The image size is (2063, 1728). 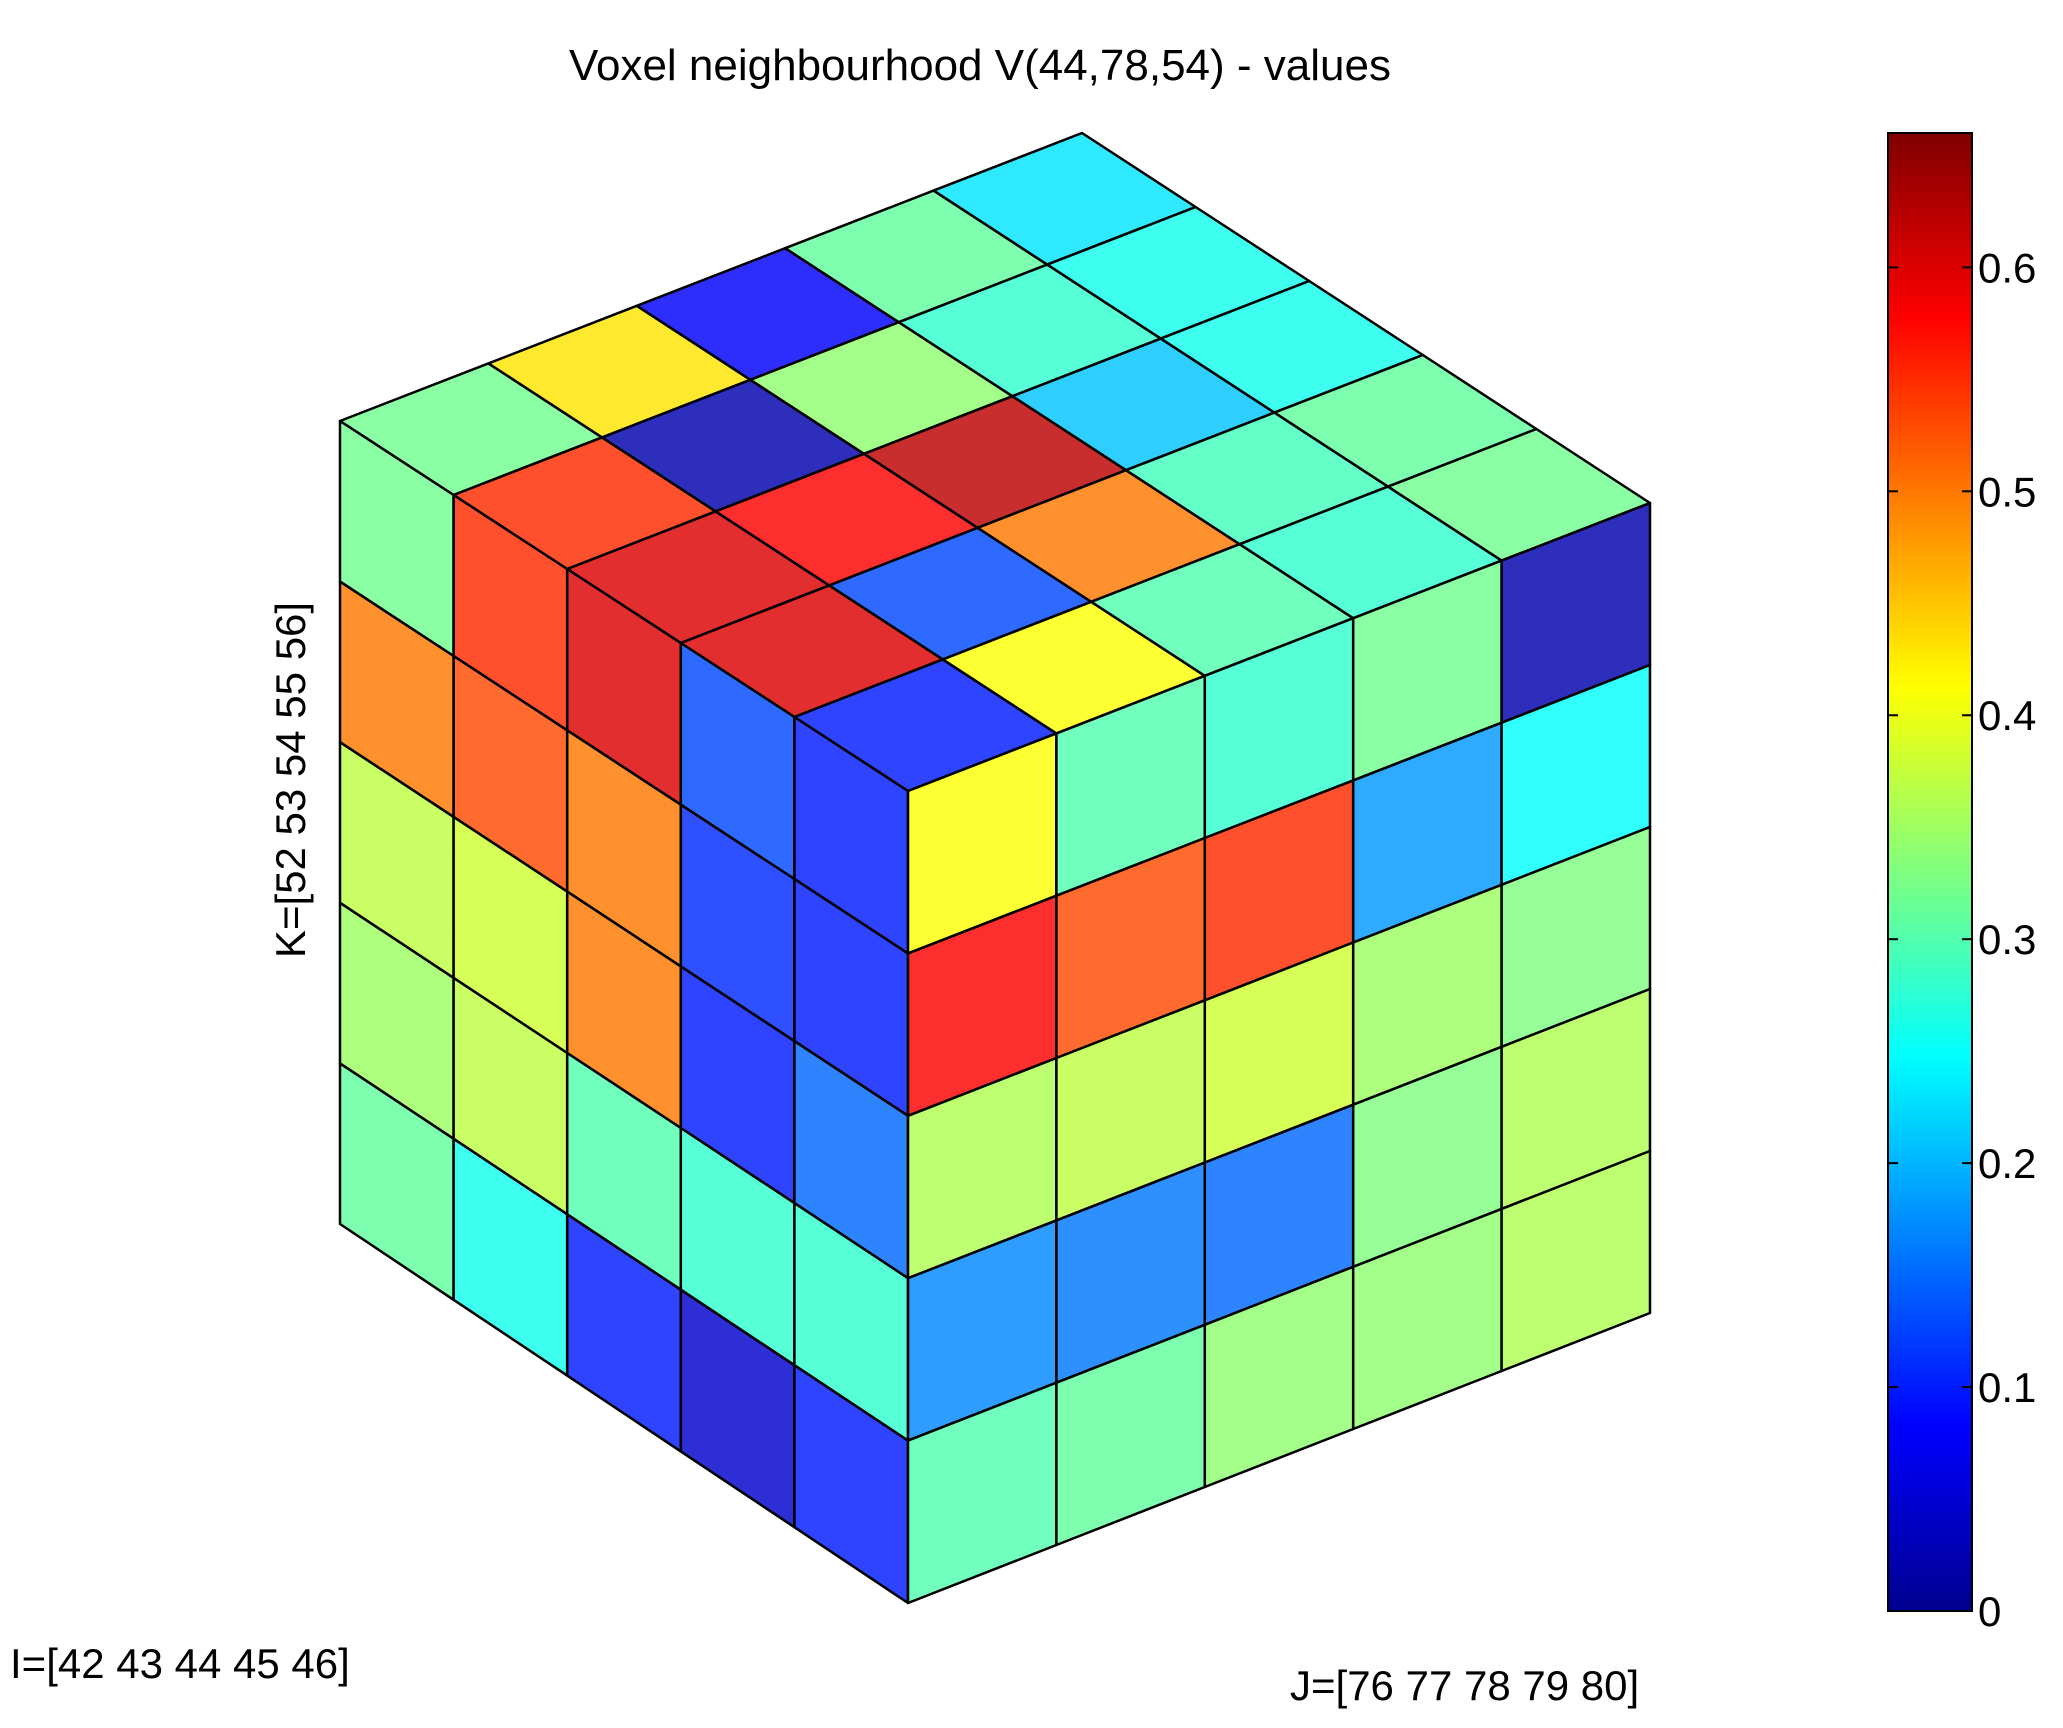 I want to click on colorbar, so click(x=1930, y=872).